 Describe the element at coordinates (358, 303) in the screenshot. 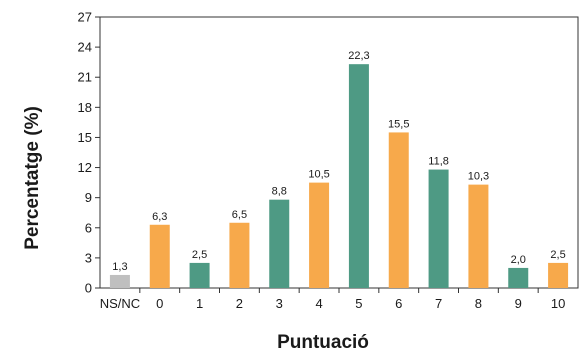

I see `x-tick-label: 5` at that location.